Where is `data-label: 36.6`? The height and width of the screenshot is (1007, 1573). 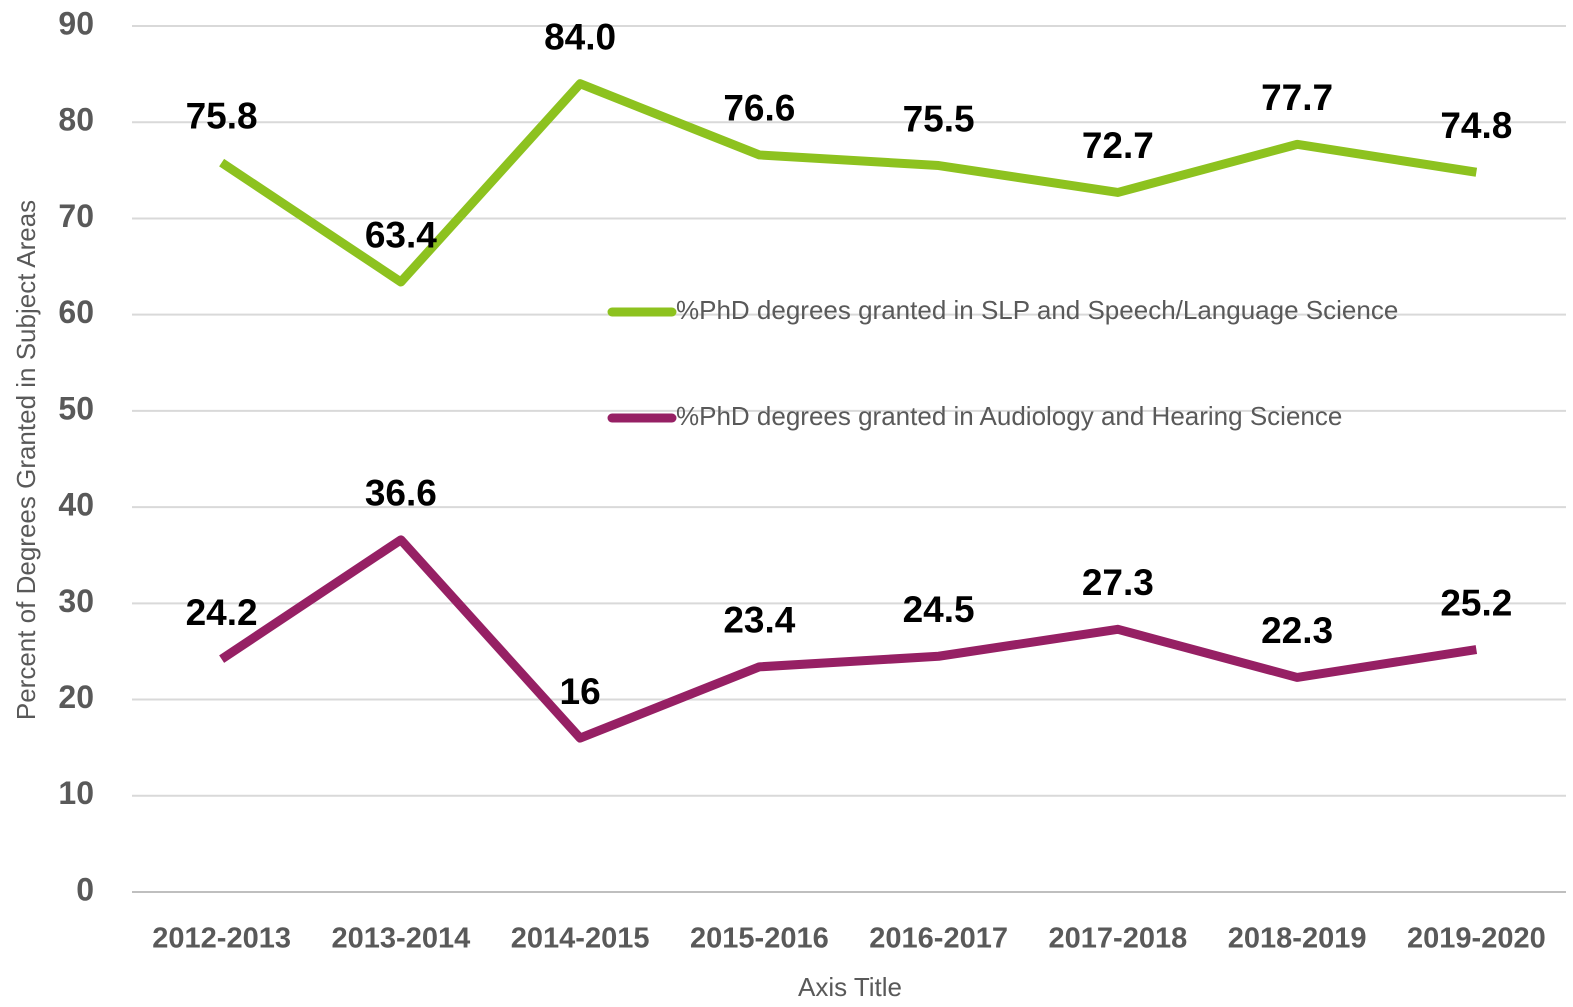
data-label: 36.6 is located at coordinates (401, 493).